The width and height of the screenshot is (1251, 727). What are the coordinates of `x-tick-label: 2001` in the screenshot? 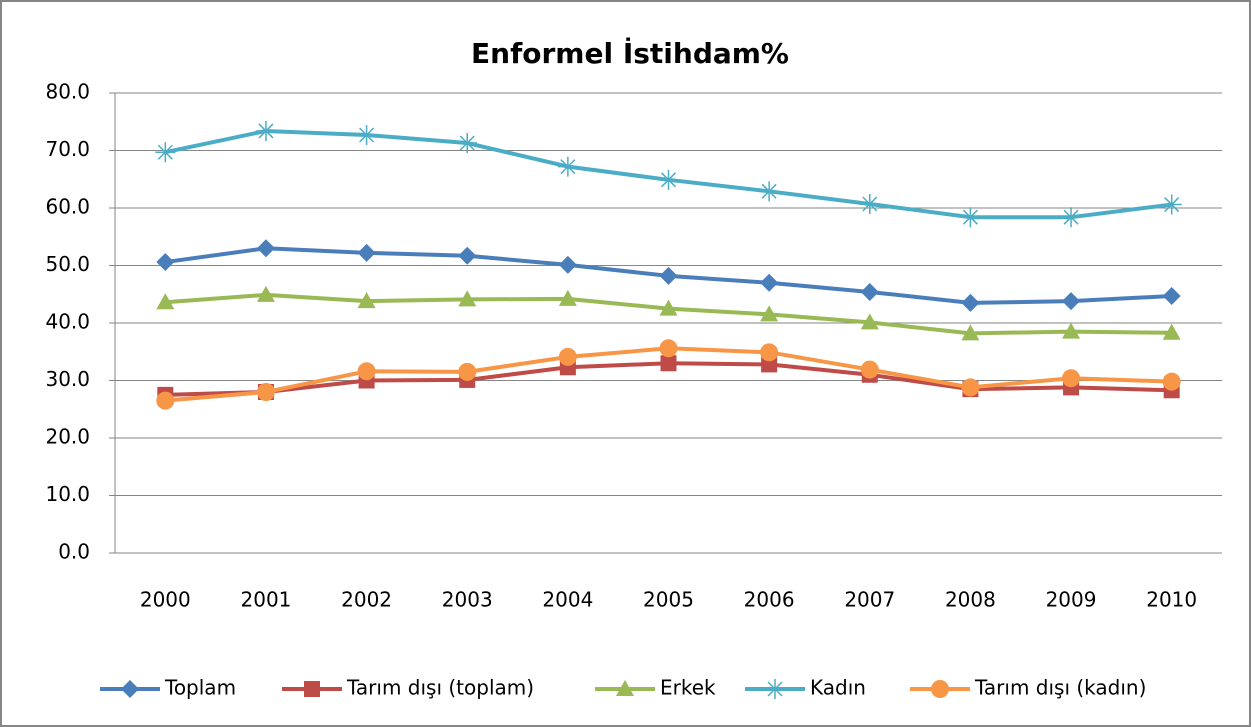 It's located at (266, 600).